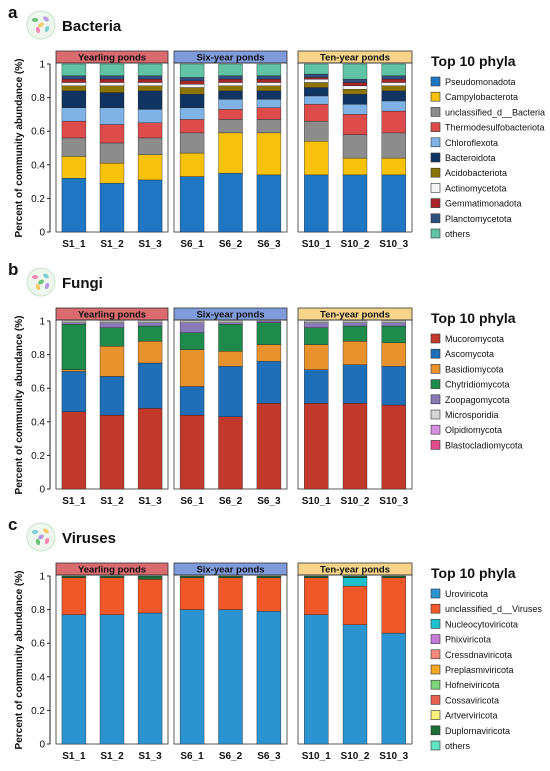  Describe the element at coordinates (192, 501) in the screenshot. I see `x-tick-label: S6_1` at that location.